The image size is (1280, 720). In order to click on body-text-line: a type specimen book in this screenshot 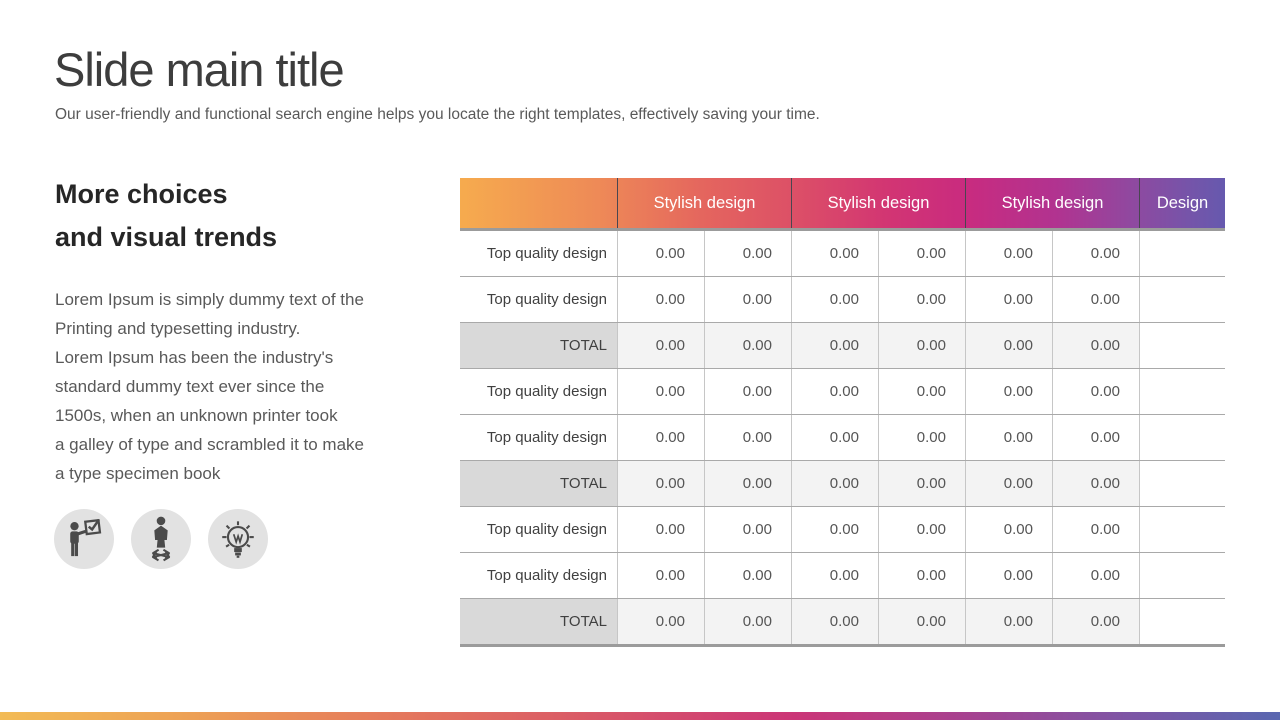, I will do `click(138, 473)`.